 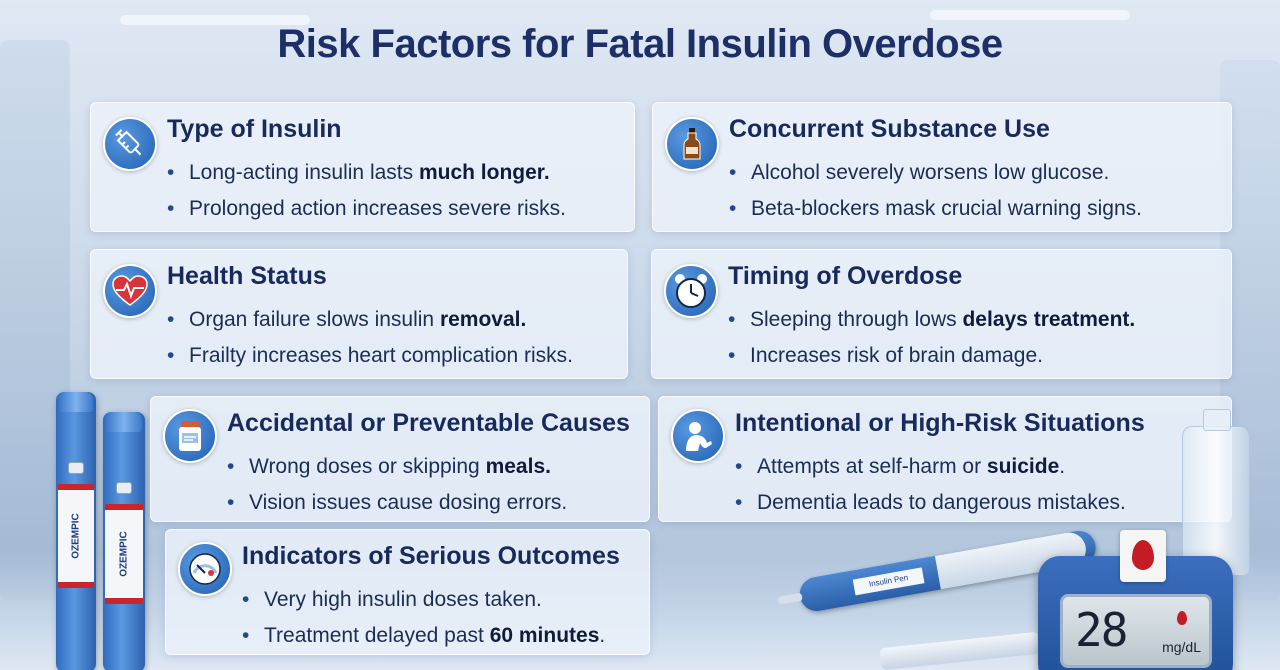 I want to click on glucose-unit: mg/dL, so click(x=1181, y=647).